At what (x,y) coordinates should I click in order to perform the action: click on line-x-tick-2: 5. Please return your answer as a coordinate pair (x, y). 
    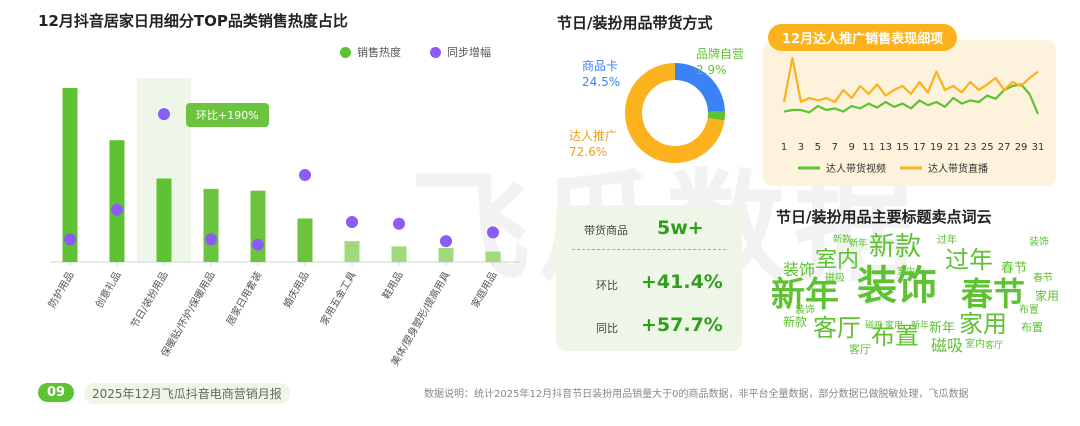
    Looking at the image, I should click on (818, 147).